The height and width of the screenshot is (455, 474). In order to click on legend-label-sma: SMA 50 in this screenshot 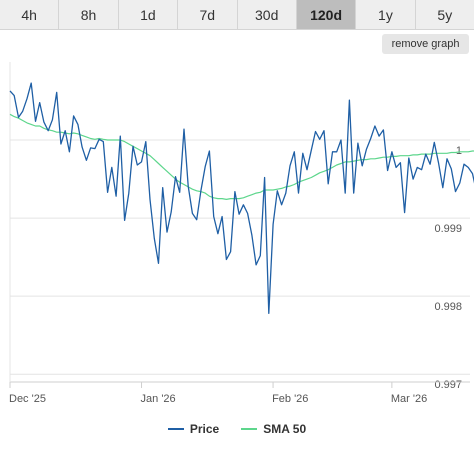, I will do `click(285, 429)`.